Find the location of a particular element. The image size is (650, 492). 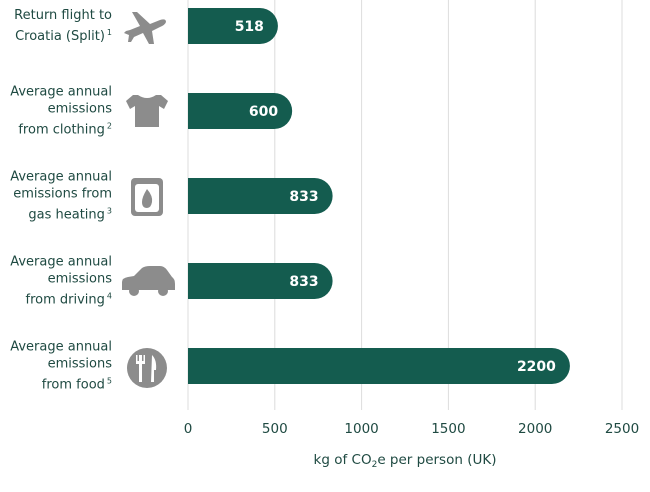

x-tick-label: 1500 is located at coordinates (448, 429).